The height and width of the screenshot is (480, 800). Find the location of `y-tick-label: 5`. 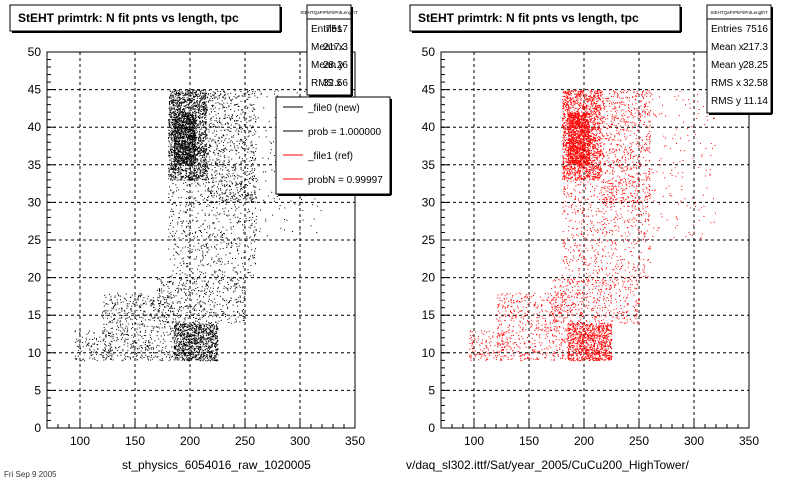

y-tick-label: 5 is located at coordinates (37, 390).